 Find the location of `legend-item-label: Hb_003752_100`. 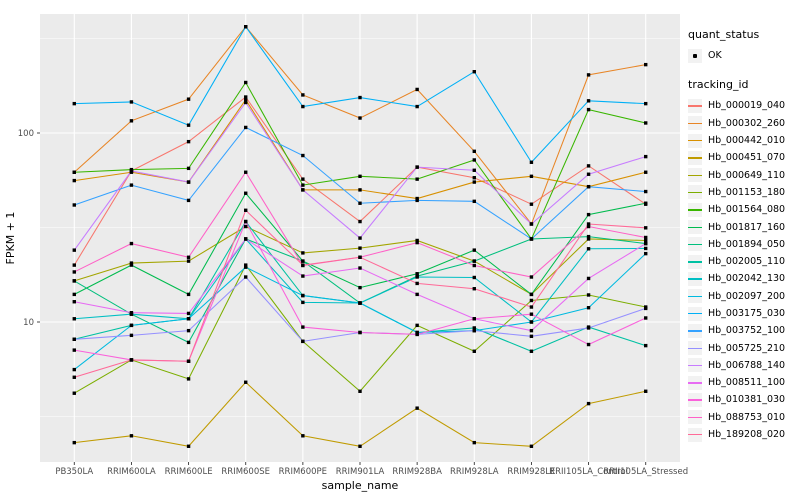

legend-item-label: Hb_003752_100 is located at coordinates (747, 331).